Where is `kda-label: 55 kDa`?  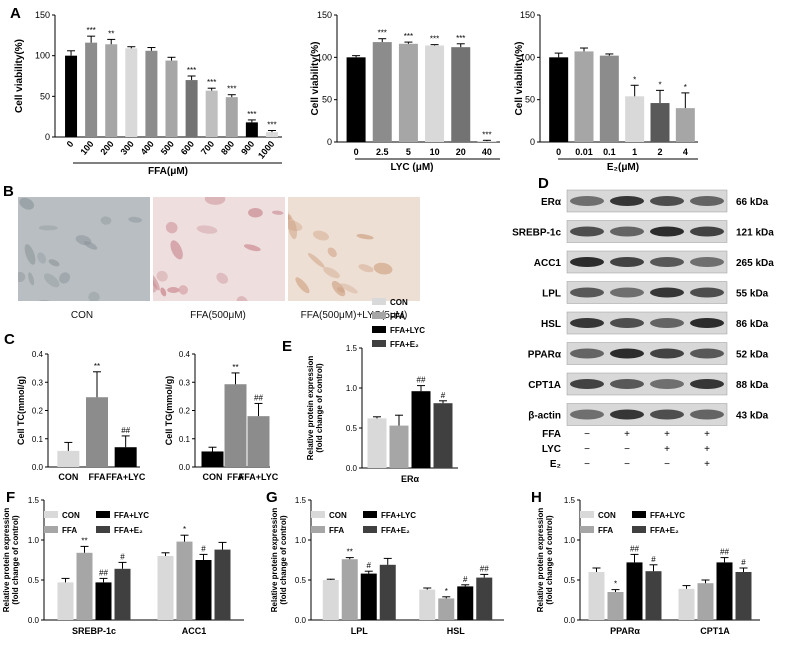
kda-label: 55 kDa is located at coordinates (752, 294).